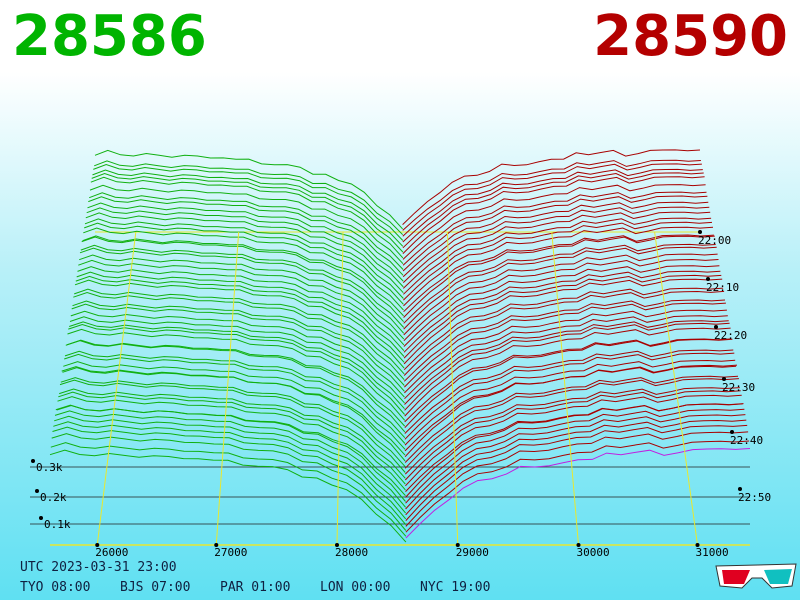  Describe the element at coordinates (712, 552) in the screenshot. I see `price-tick-label: 31000` at that location.